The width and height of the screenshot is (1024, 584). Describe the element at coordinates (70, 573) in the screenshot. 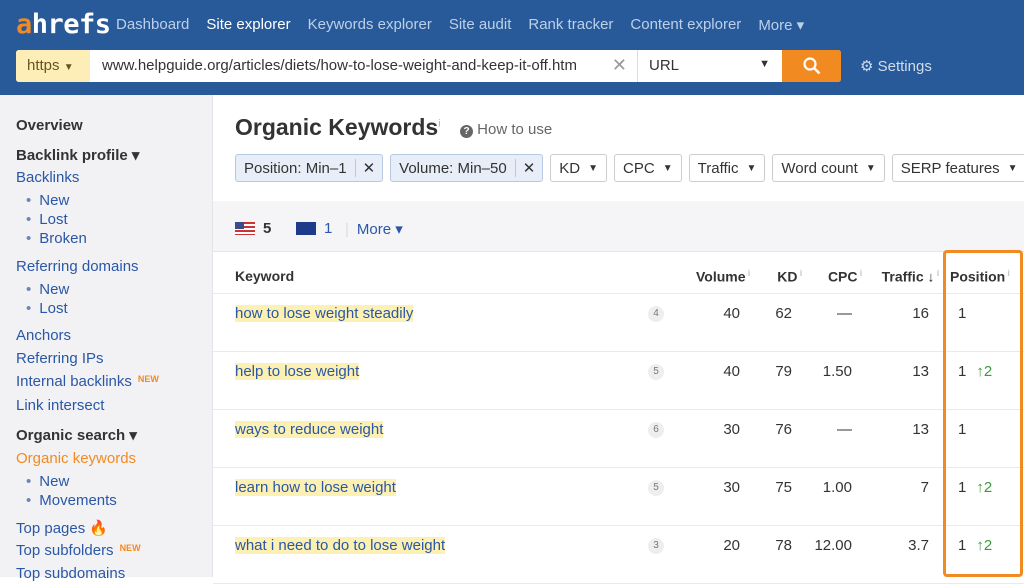

I see `sidebar-item: Top subdomains` at that location.